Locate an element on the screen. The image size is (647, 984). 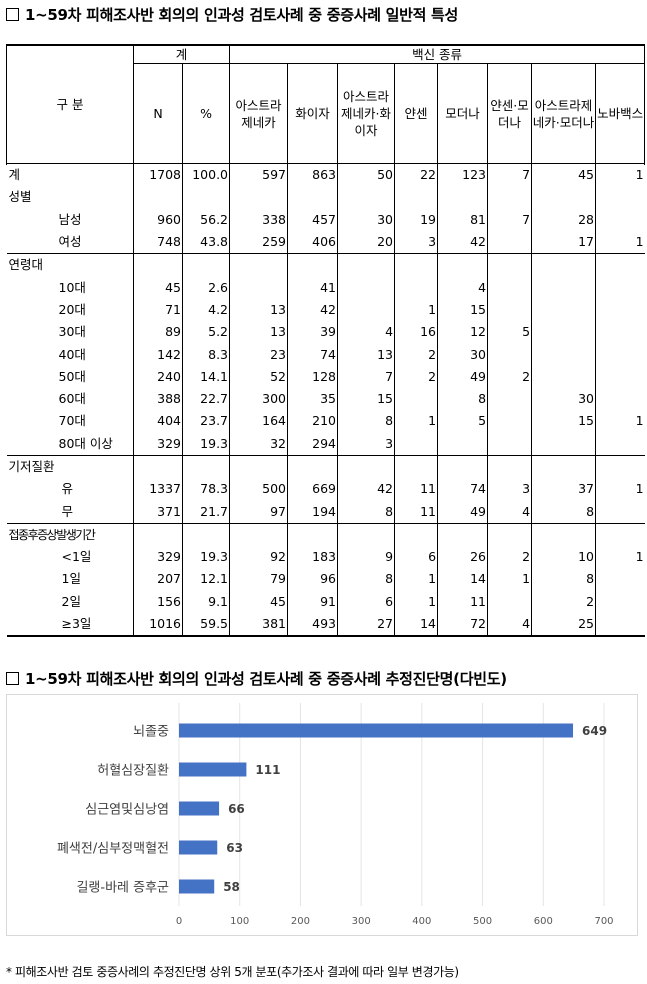
row-label: 유 is located at coordinates (70, 489).